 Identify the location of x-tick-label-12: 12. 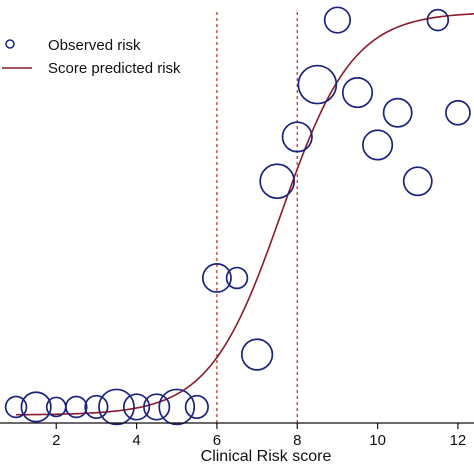
(458, 440).